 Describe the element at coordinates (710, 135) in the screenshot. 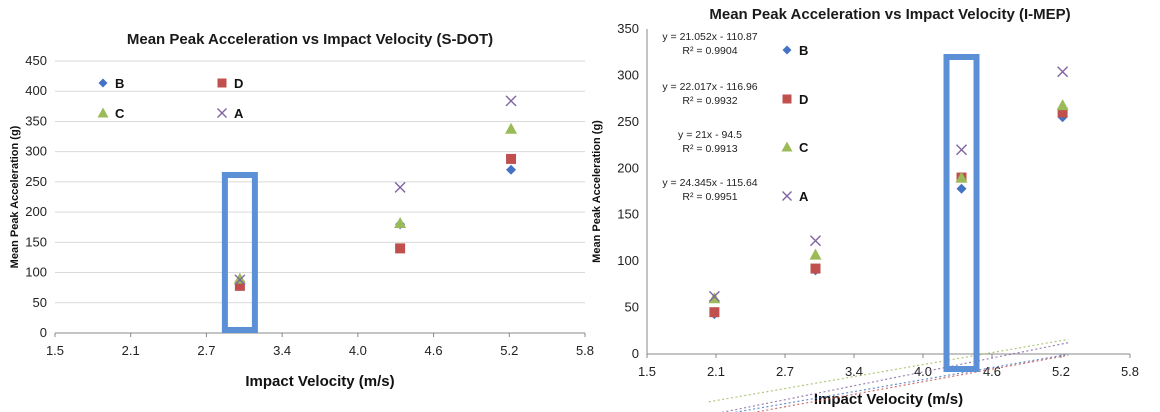

I see `trendline-equation: y = 21x - 94.5` at that location.